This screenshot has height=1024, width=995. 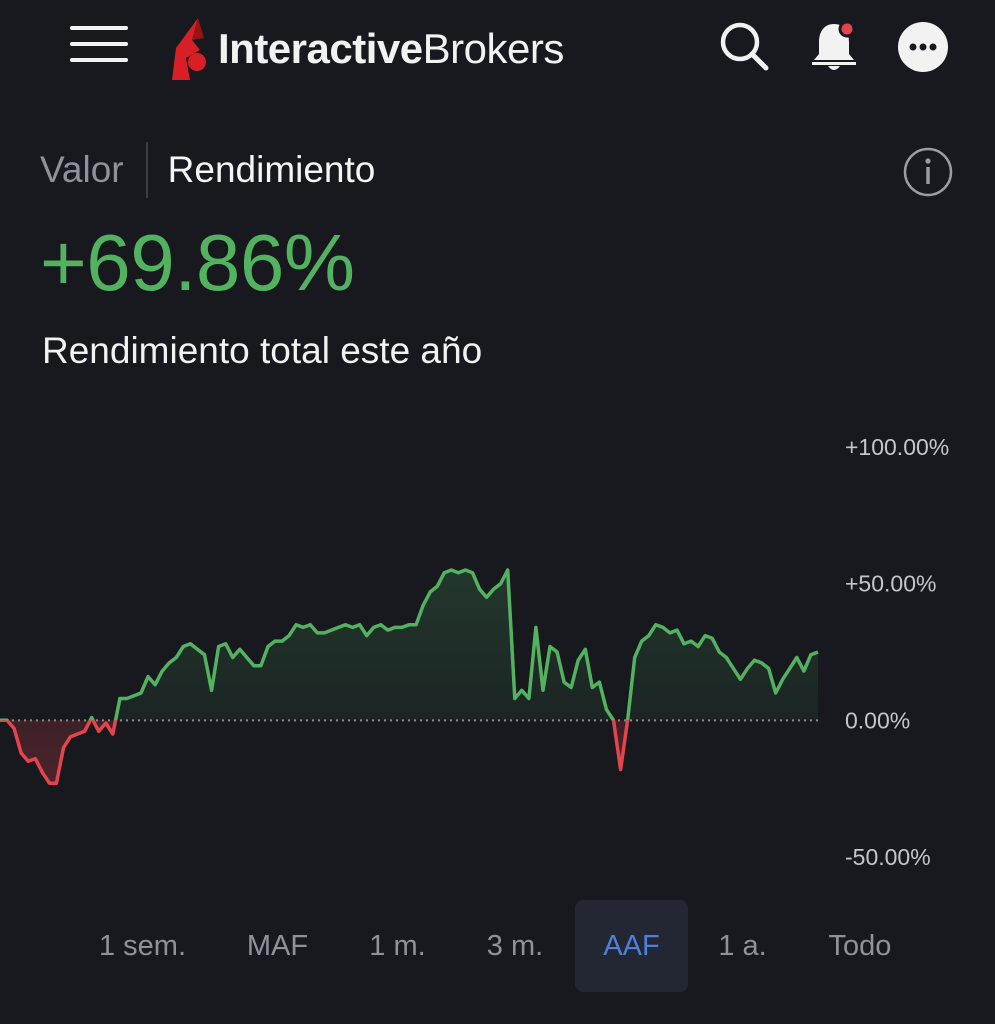 What do you see at coordinates (860, 946) in the screenshot?
I see `range-todo: Todo` at bounding box center [860, 946].